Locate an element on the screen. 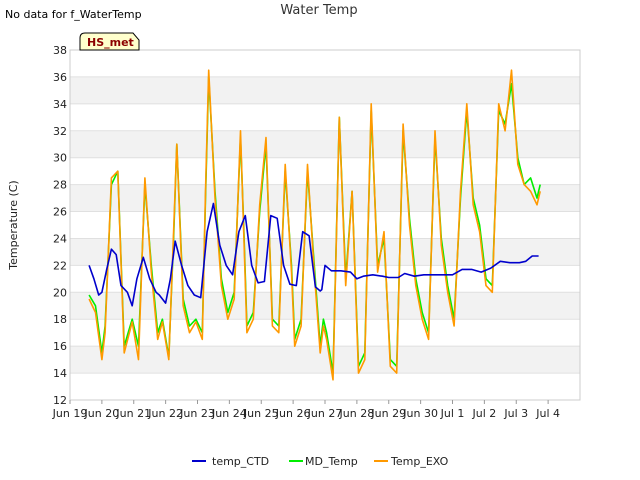 Image resolution: width=640 pixels, height=480 pixels. station-tag-box is located at coordinates (109, 41).